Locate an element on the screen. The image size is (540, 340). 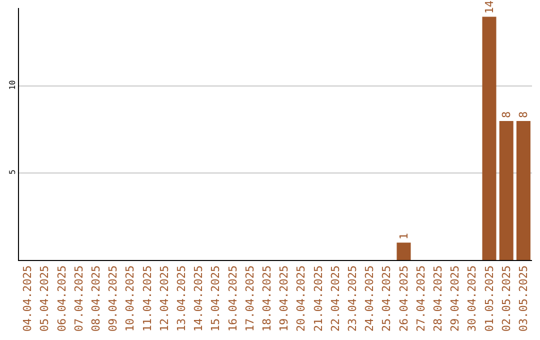
y-tick-label: 10 is located at coordinates (12, 85).